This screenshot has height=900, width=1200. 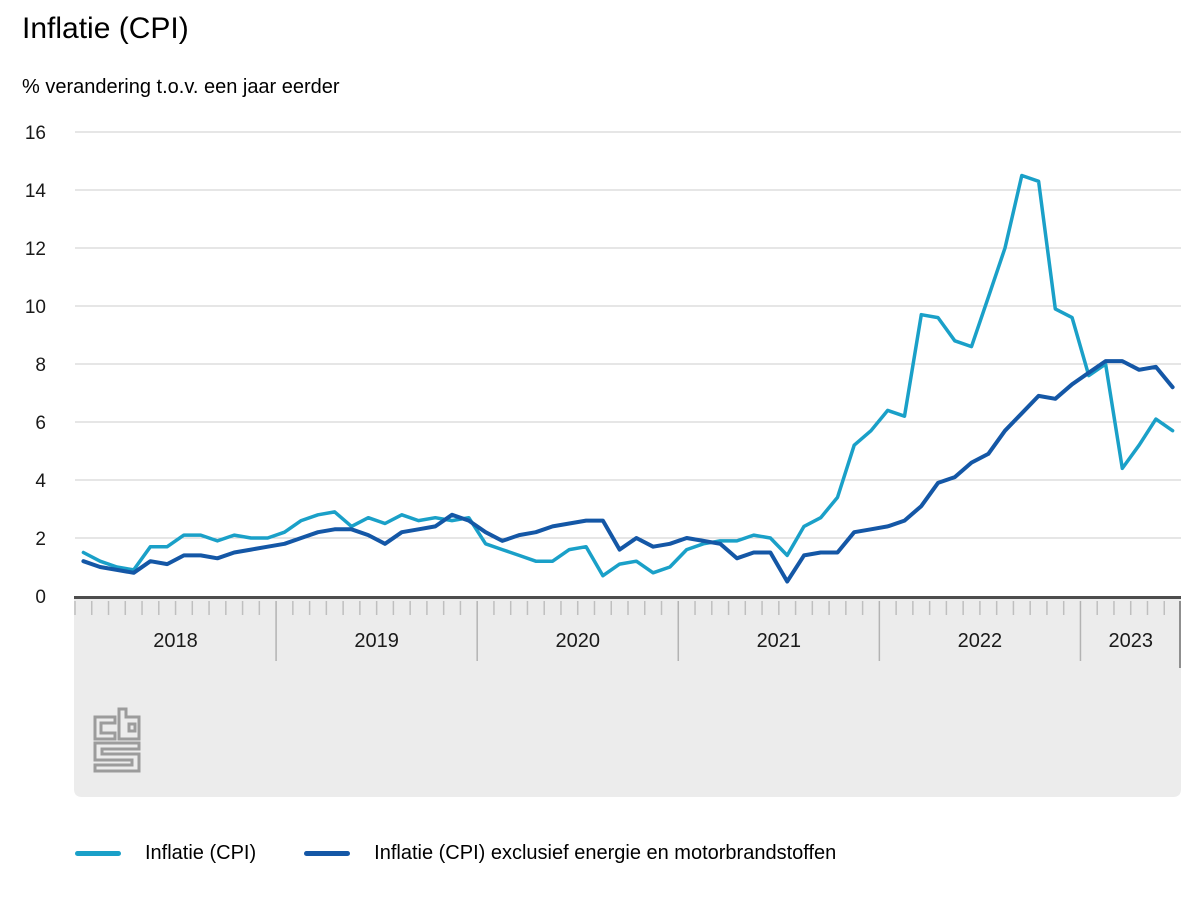 I want to click on y-axis-tick-label: 8, so click(x=40, y=365).